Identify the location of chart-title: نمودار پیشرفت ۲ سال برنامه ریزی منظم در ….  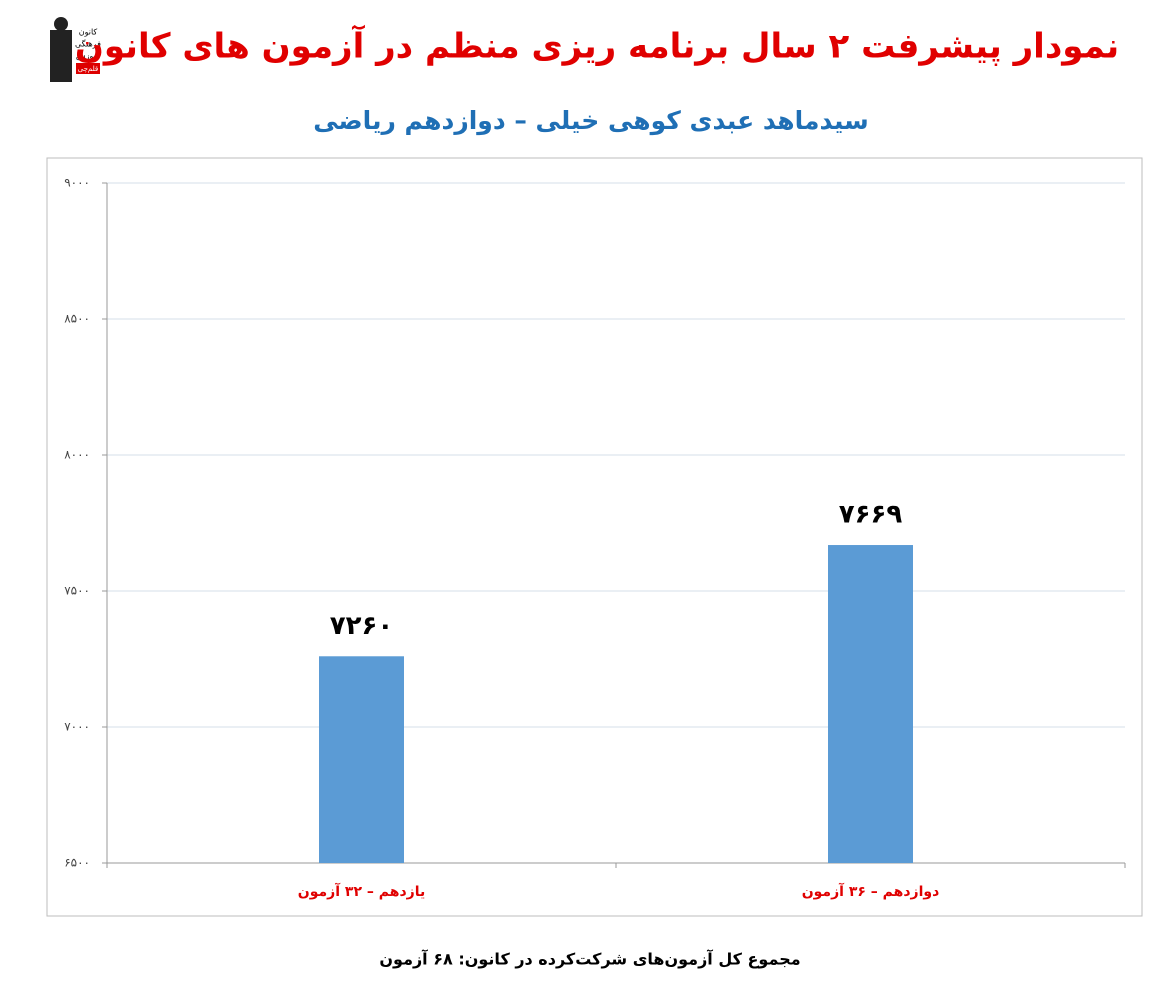
(597, 46).